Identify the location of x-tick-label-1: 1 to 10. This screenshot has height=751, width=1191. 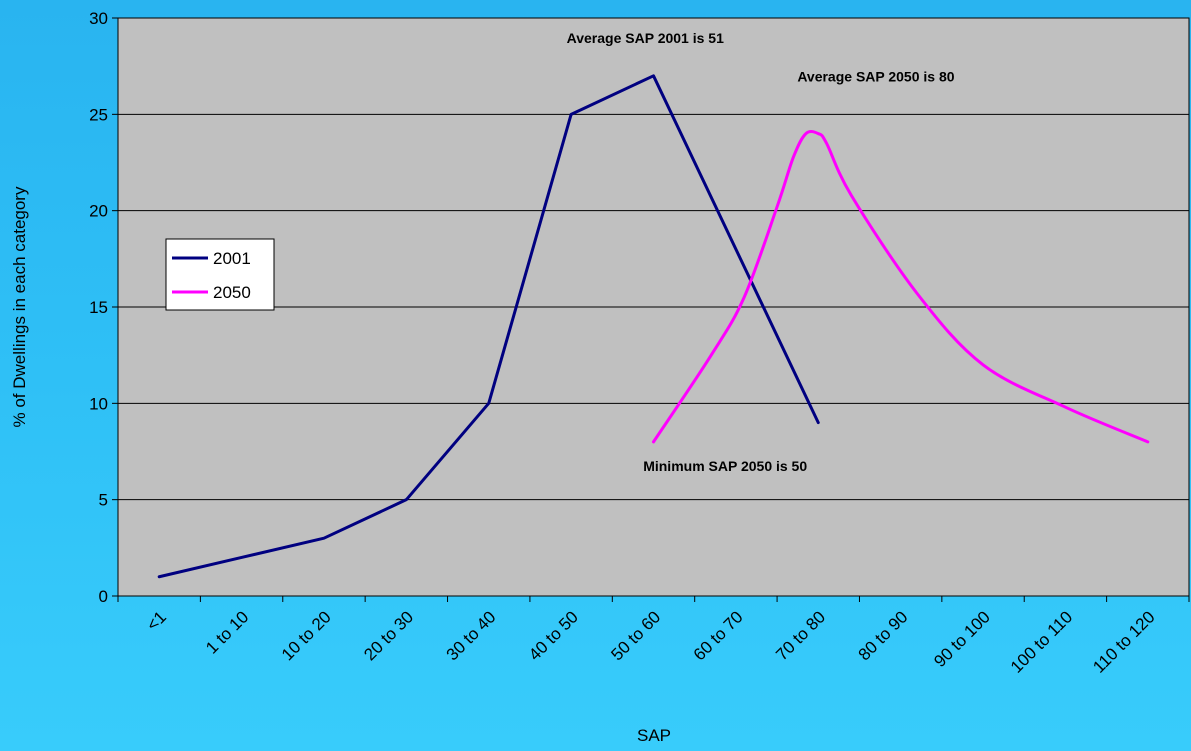
(227, 632).